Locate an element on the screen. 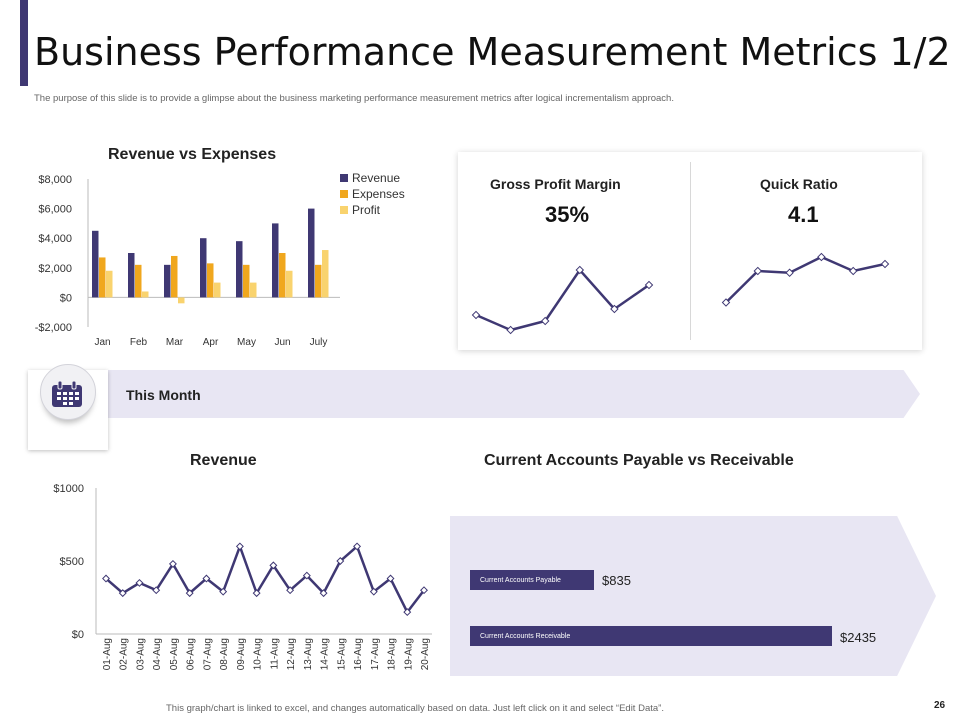  page-number: 26 is located at coordinates (940, 705).